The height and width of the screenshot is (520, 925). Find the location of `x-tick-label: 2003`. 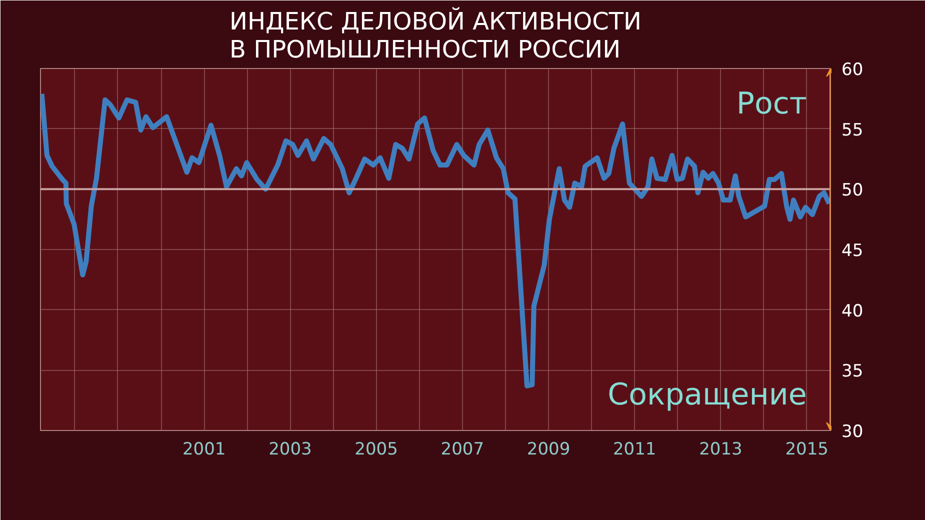

x-tick-label: 2003 is located at coordinates (290, 450).